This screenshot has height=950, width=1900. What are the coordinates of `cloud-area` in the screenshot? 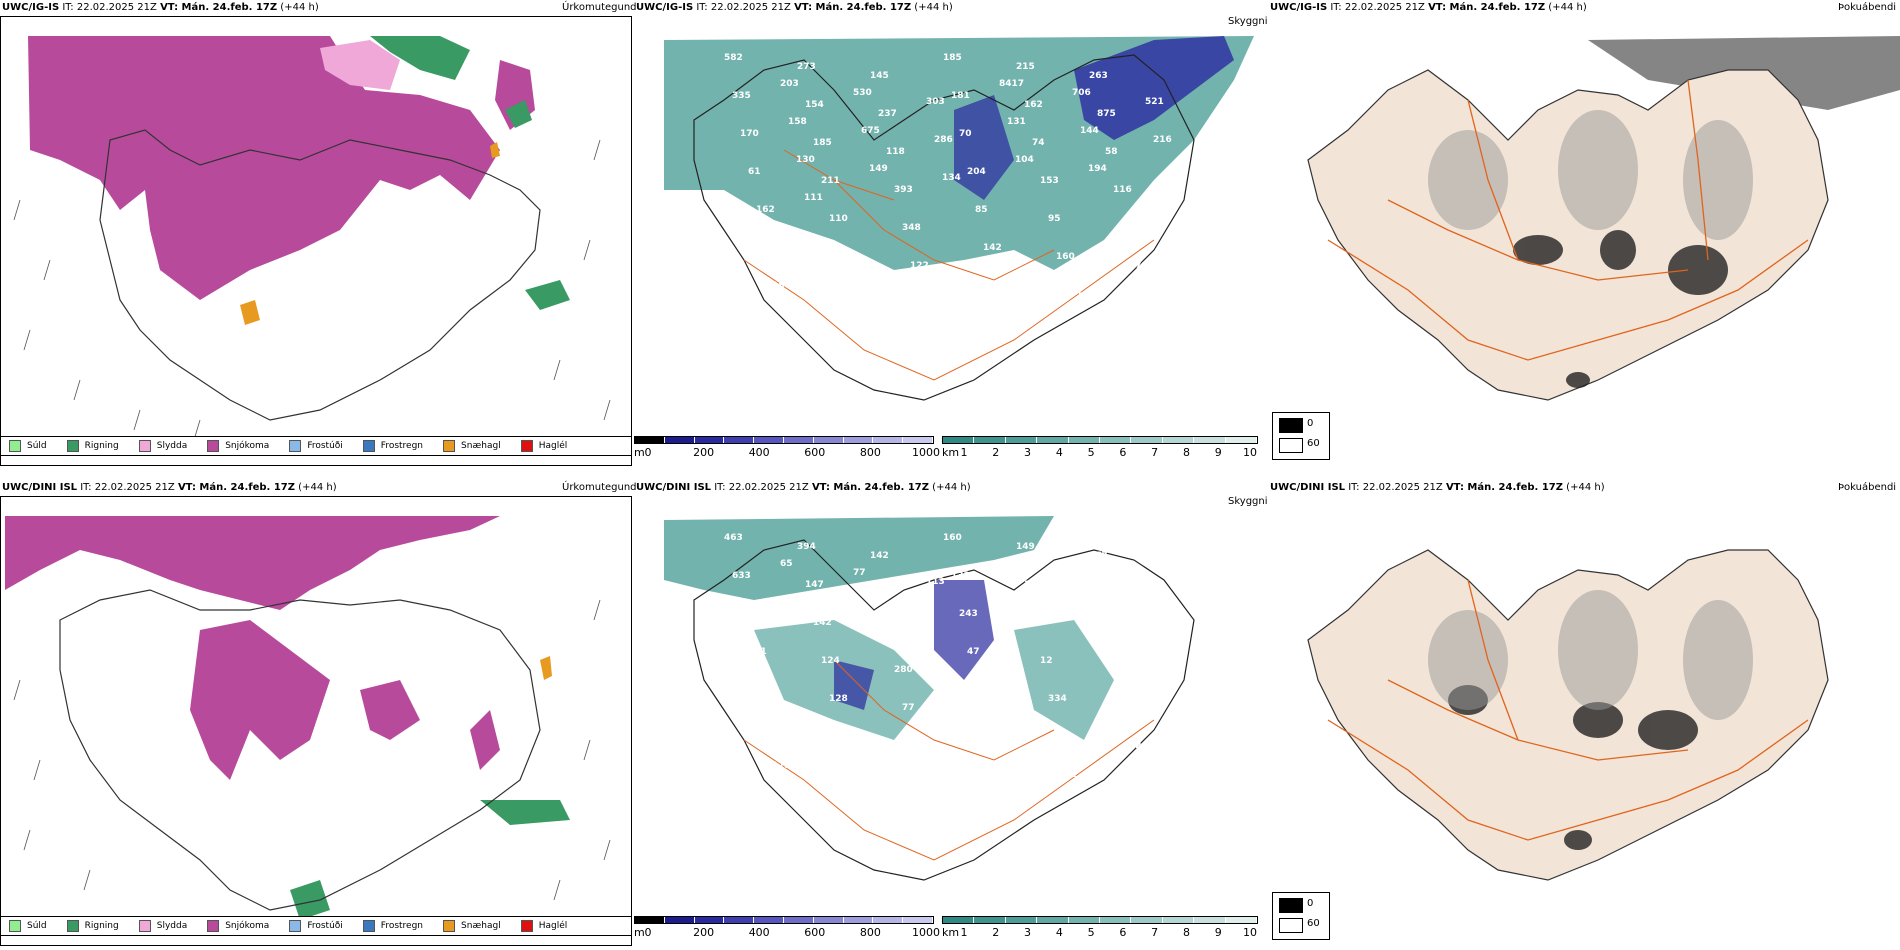 It's located at (984, 147).